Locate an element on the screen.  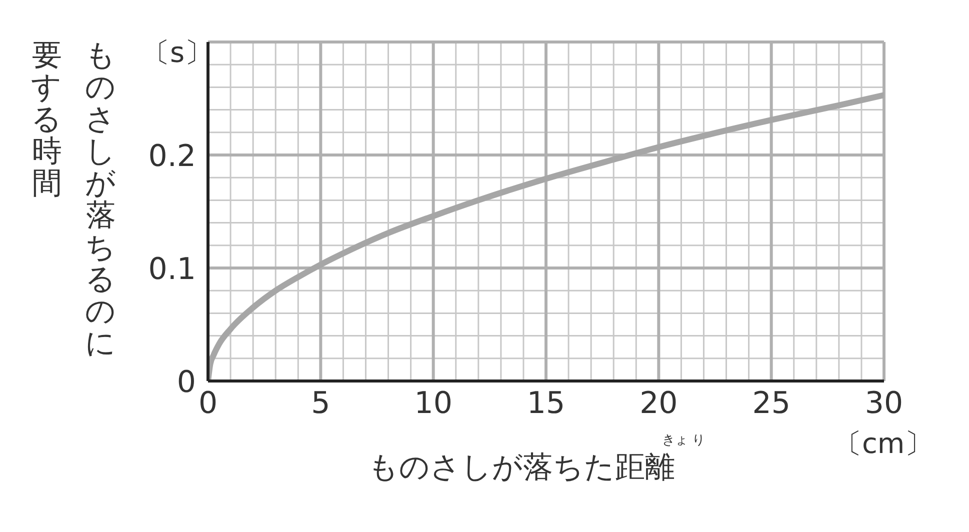
annotation: 〔s〕 is located at coordinates (177, 53).